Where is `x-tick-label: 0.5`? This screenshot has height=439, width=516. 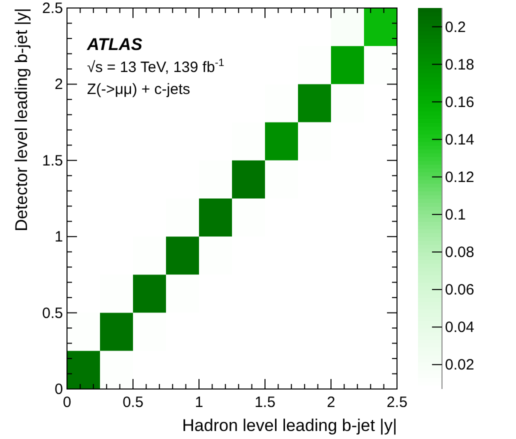
x-tick-label: 0.5 is located at coordinates (133, 402).